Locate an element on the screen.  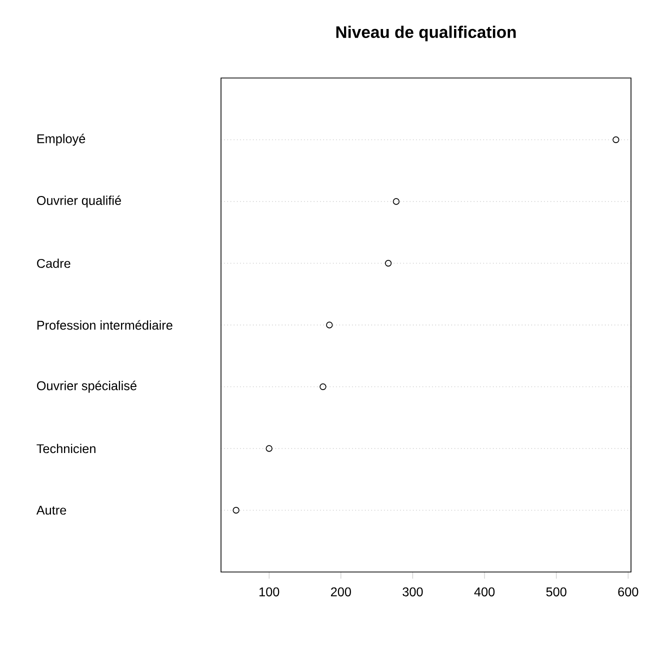
x-tick-label: 200 is located at coordinates (340, 591).